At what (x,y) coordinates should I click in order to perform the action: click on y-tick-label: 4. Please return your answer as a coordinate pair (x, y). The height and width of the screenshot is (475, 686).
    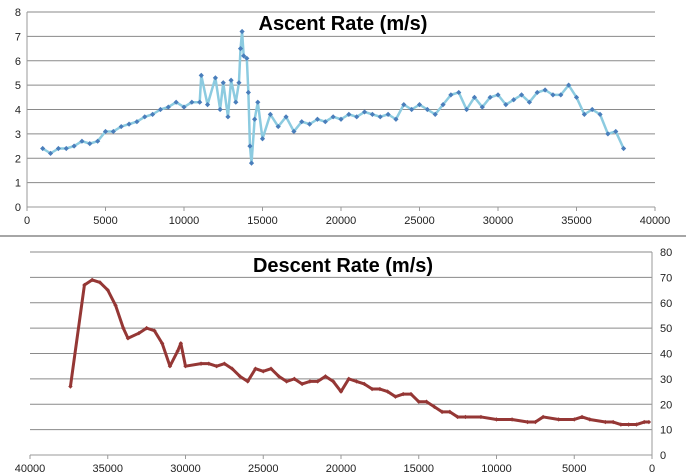
    Looking at the image, I should click on (18, 111).